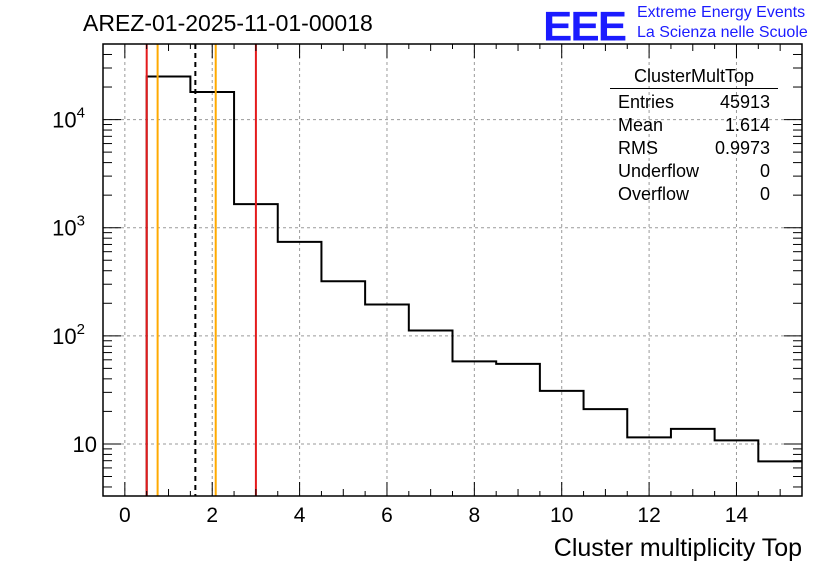  What do you see at coordinates (722, 32) in the screenshot?
I see `logo-line-2: La Scienza nelle Scuole` at bounding box center [722, 32].